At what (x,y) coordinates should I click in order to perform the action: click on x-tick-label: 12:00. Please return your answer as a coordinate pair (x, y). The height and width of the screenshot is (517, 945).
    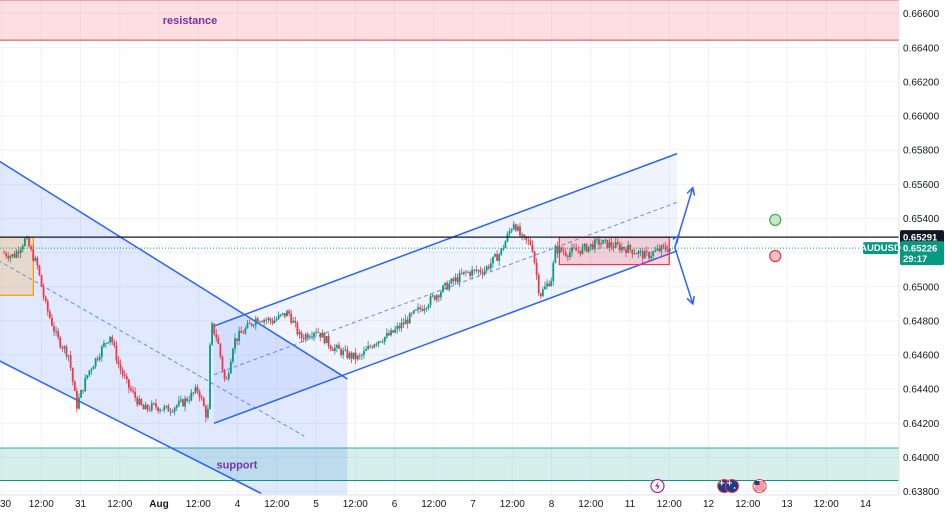
    Looking at the image, I should click on (198, 504).